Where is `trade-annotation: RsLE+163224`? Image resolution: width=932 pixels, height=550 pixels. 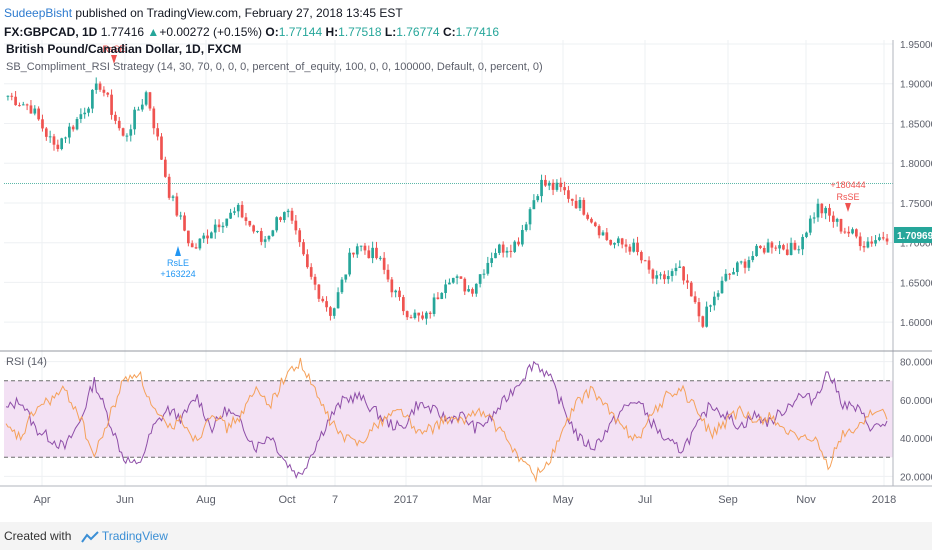 trade-annotation: RsLE+163224 is located at coordinates (178, 262).